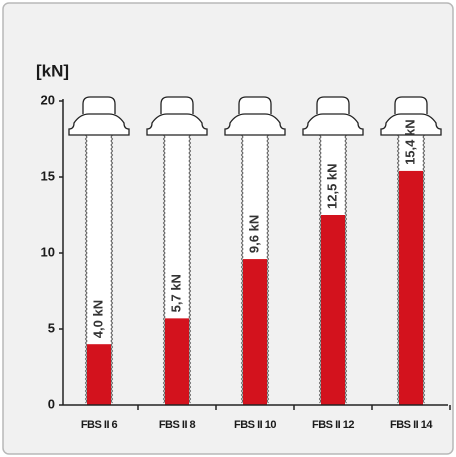  Describe the element at coordinates (48, 99) in the screenshot. I see `y-tick-label: 20` at that location.